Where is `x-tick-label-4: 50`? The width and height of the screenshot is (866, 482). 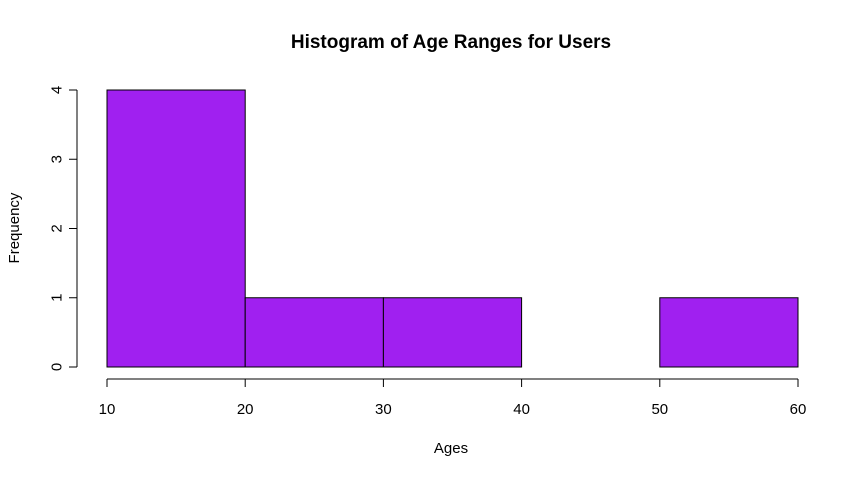 x-tick-label-4: 50 is located at coordinates (659, 409).